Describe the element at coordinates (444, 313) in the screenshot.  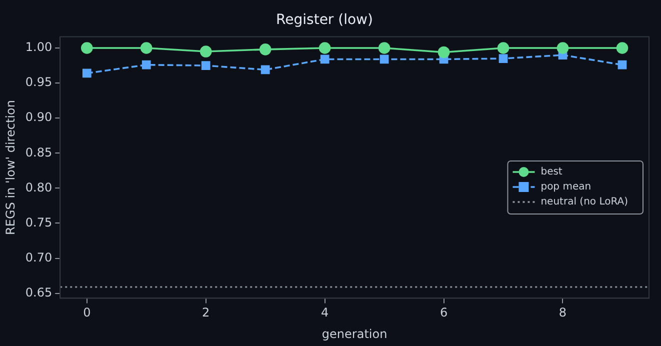
I see `x-tick-label: 6` at that location.